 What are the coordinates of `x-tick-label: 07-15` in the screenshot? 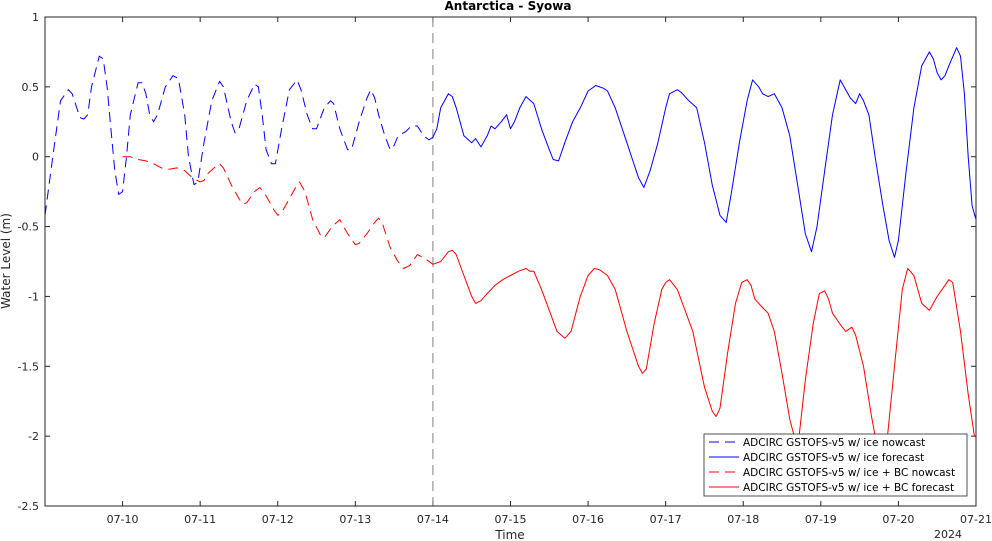 It's located at (511, 519).